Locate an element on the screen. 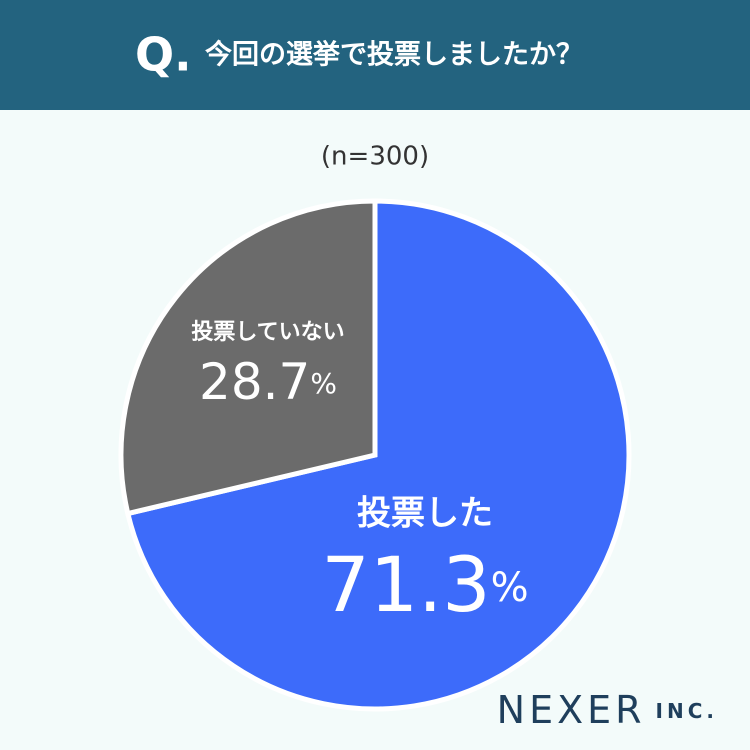 The height and width of the screenshot is (750, 750). value-number: 71.3 is located at coordinates (405, 584).